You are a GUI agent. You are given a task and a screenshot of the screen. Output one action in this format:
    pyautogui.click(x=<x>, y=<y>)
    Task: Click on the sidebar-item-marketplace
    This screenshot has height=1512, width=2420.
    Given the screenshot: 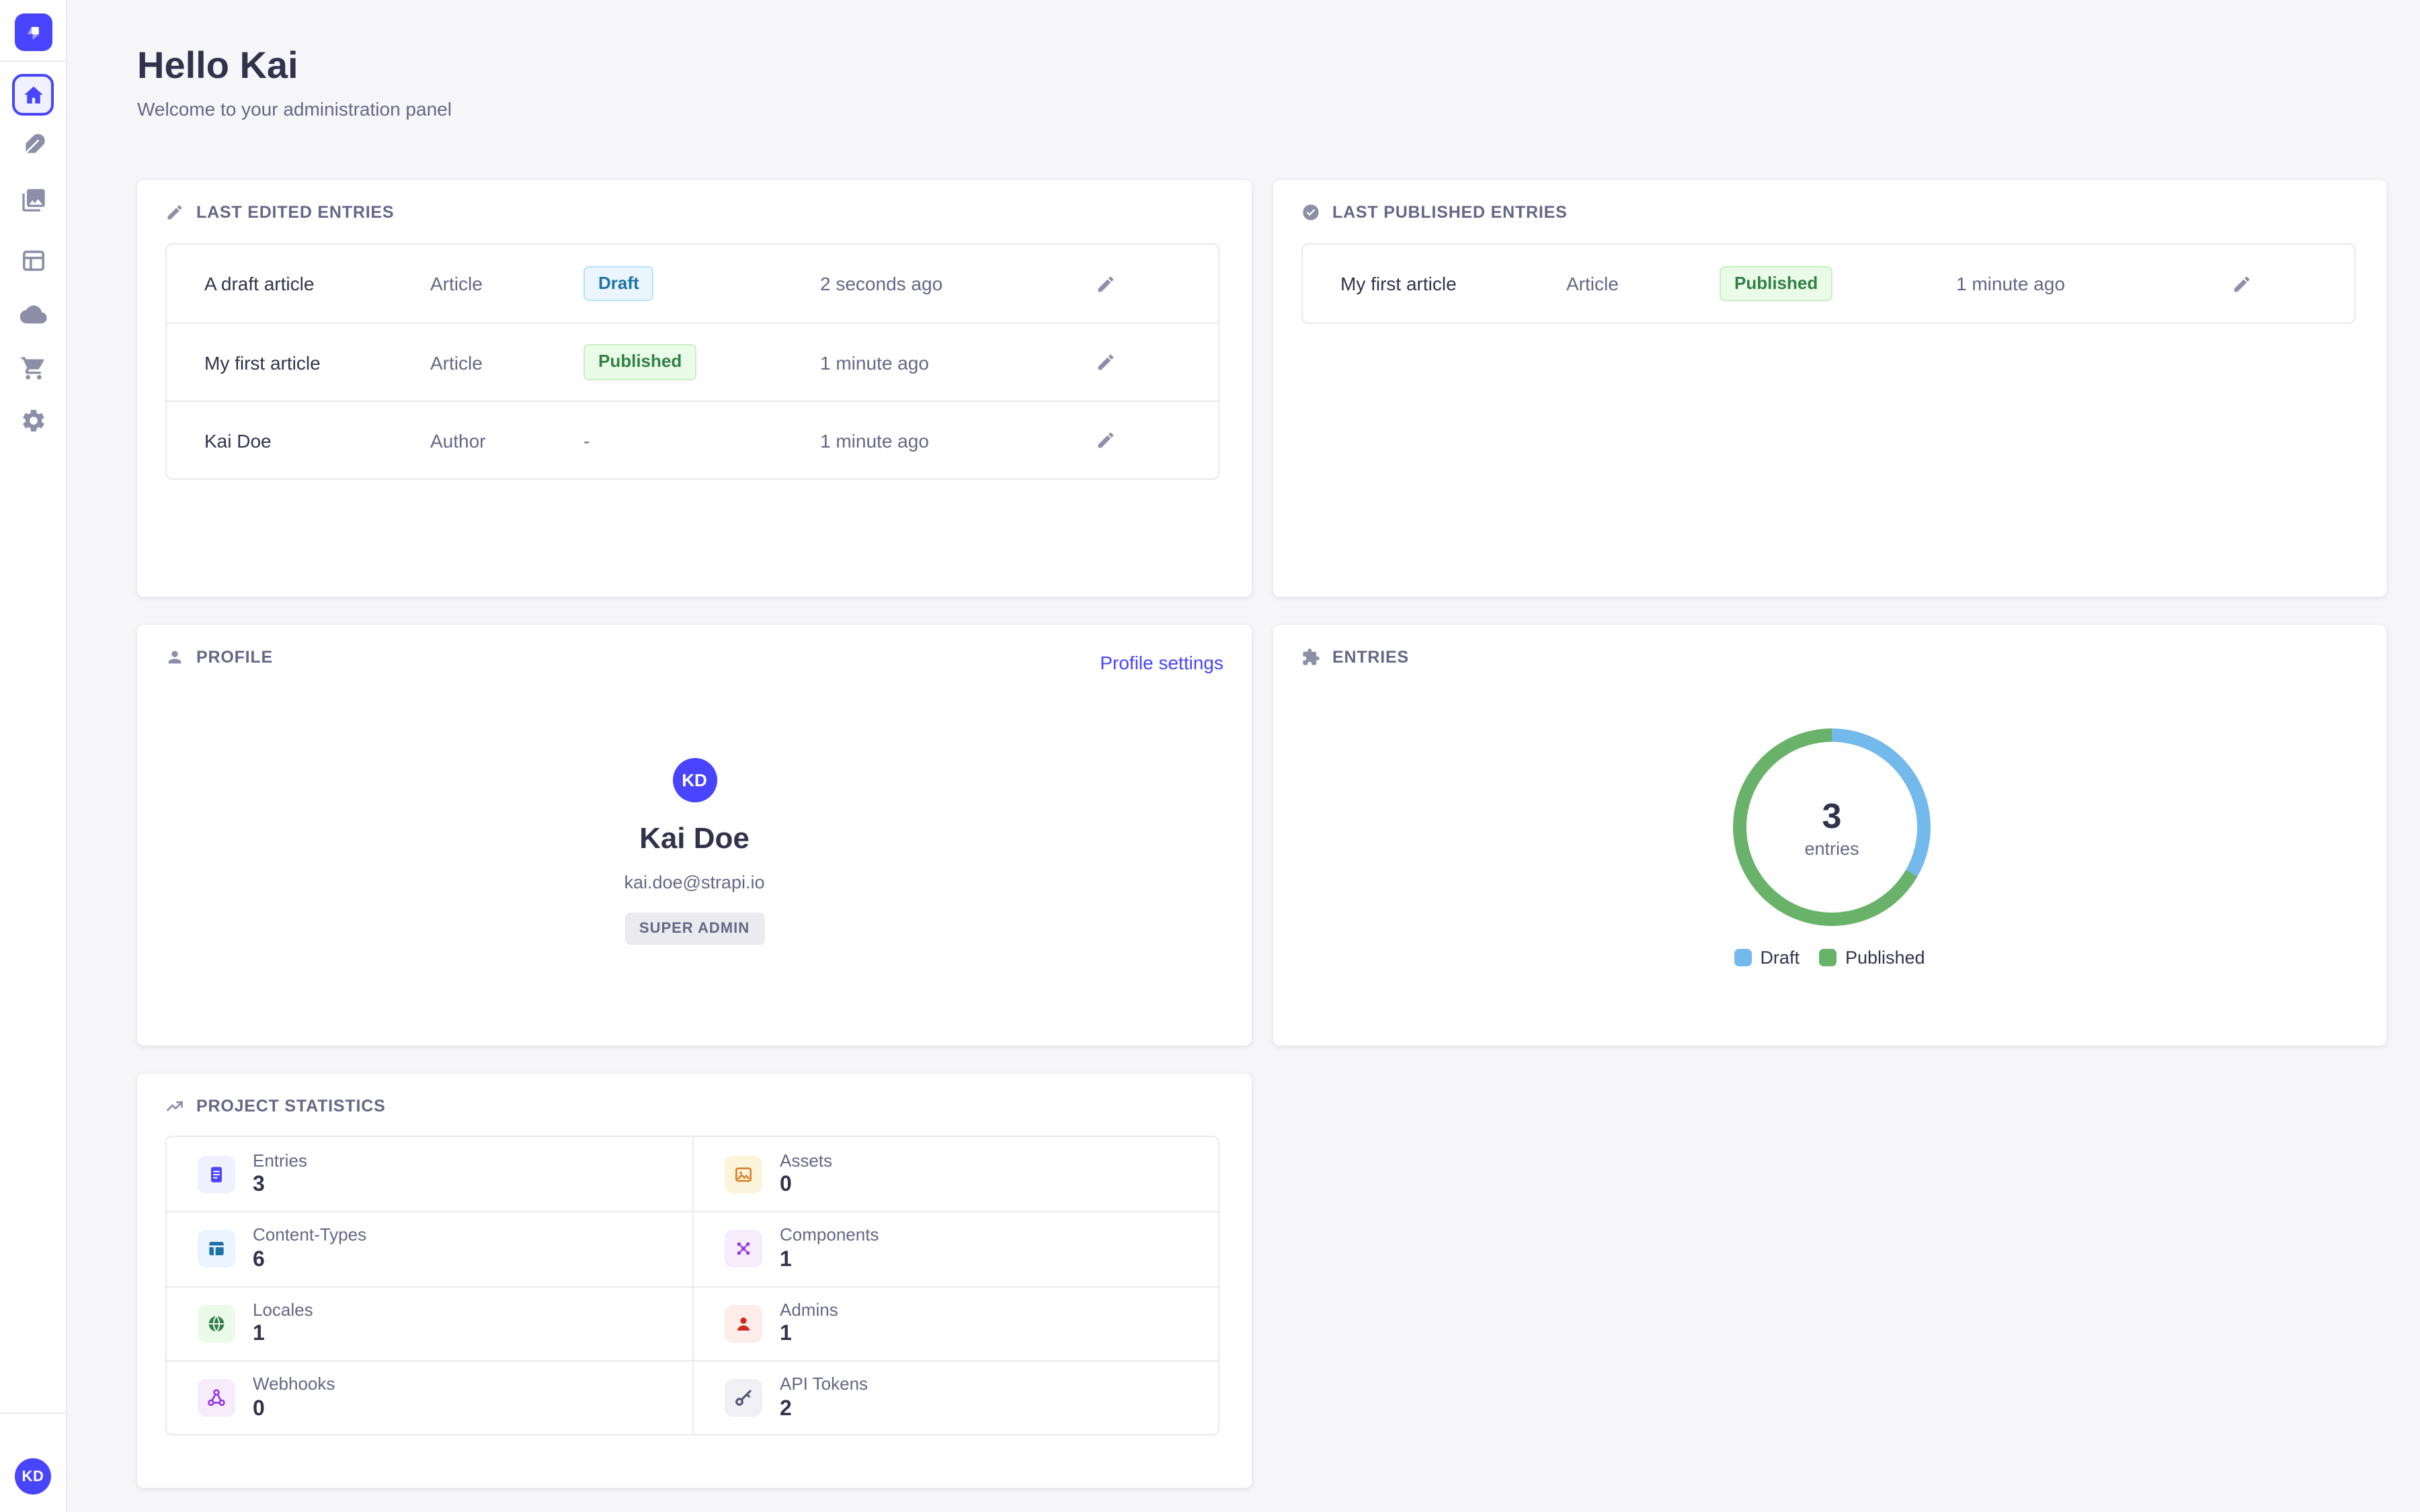 What is the action you would take?
    pyautogui.click(x=33, y=369)
    